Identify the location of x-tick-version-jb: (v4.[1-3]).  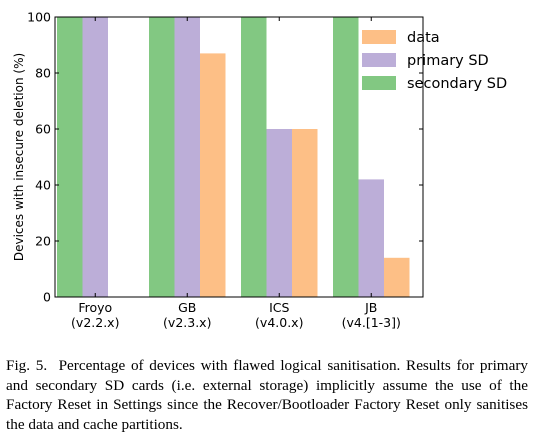
(371, 322).